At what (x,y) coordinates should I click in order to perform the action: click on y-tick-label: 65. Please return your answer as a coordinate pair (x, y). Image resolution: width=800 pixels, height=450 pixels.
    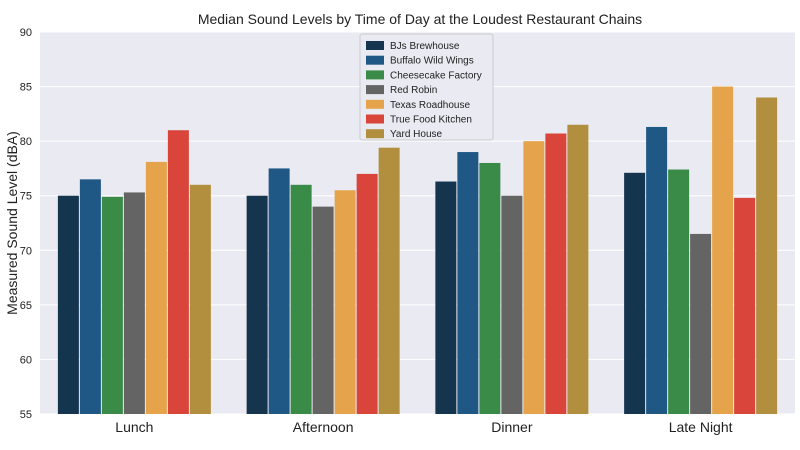
    Looking at the image, I should click on (26, 306).